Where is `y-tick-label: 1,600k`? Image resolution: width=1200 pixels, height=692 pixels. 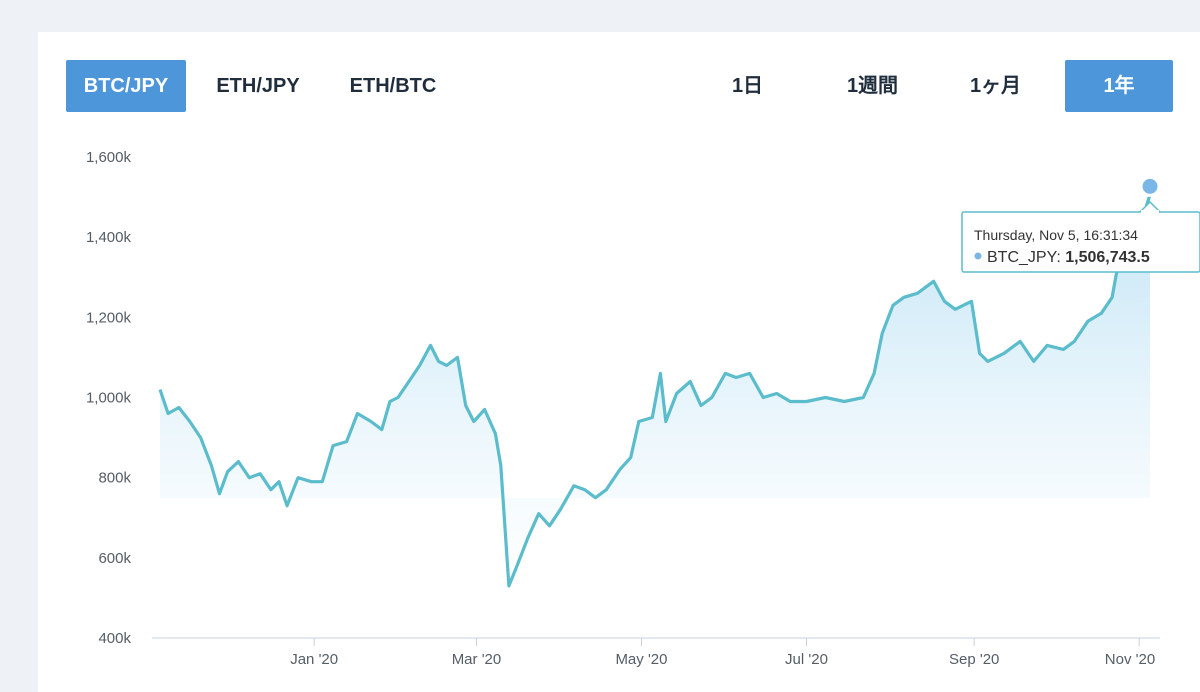
y-tick-label: 1,600k is located at coordinates (109, 157).